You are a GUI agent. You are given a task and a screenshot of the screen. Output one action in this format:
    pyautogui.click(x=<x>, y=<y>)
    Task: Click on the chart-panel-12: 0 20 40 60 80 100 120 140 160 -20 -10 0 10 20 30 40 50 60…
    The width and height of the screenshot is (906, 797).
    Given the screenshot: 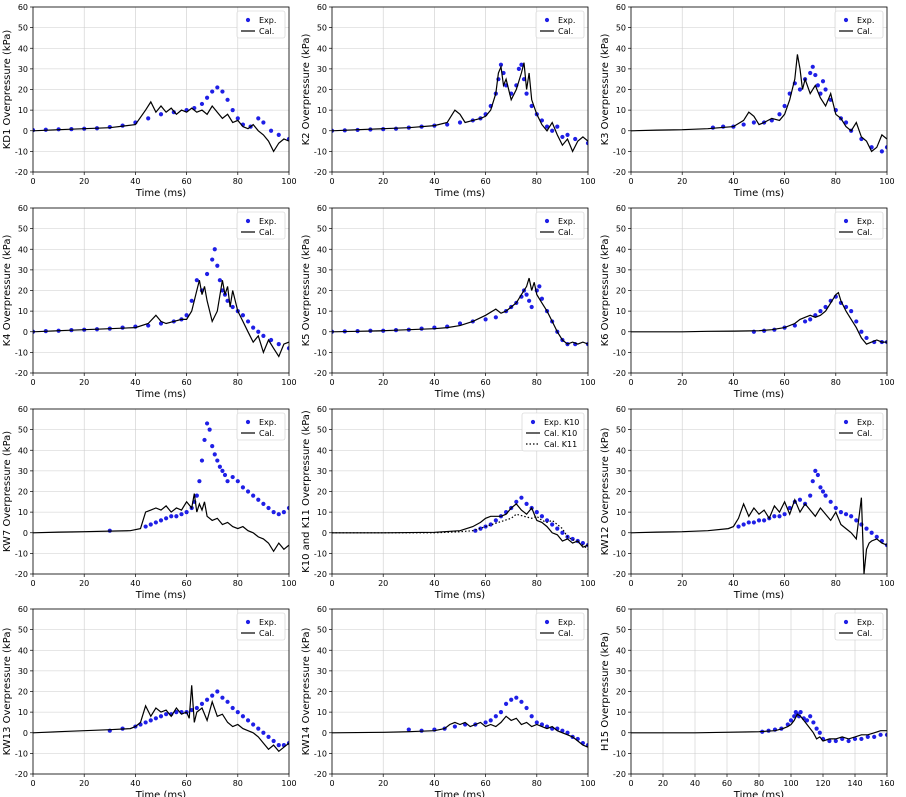 What is the action you would take?
    pyautogui.click(x=747, y=701)
    